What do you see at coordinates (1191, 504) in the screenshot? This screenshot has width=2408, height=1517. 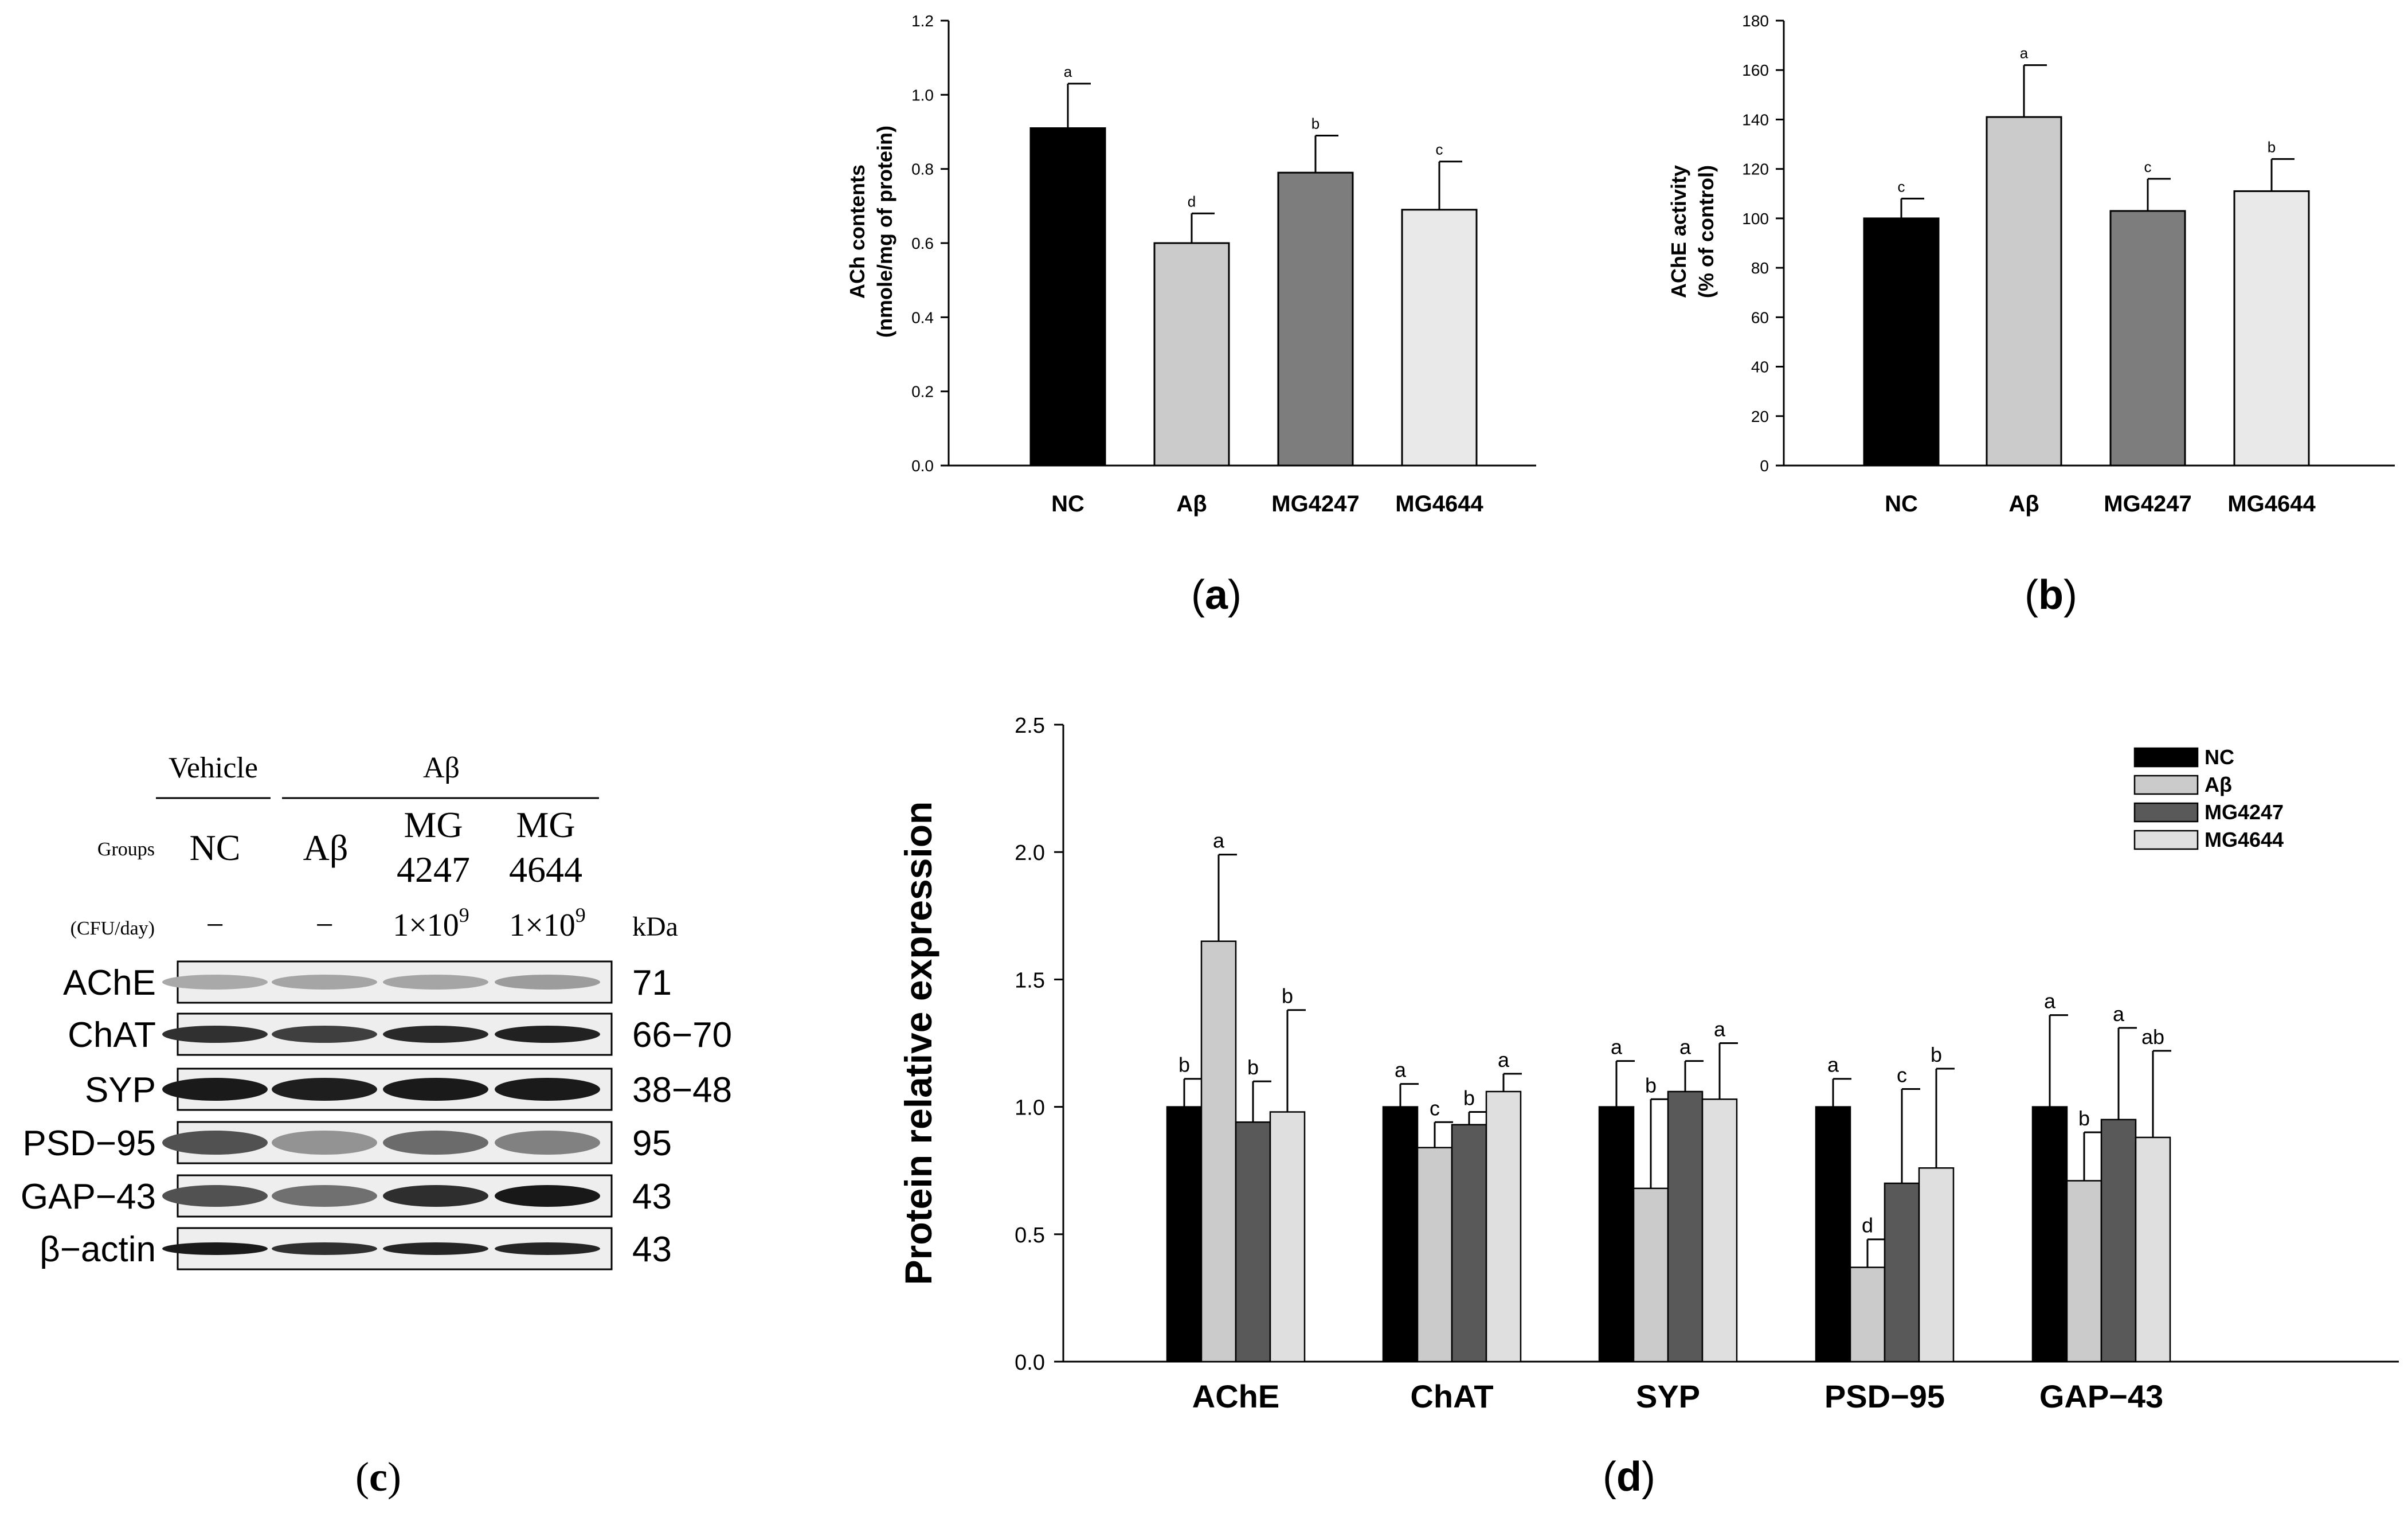 I see `x-category-label: Aβ` at bounding box center [1191, 504].